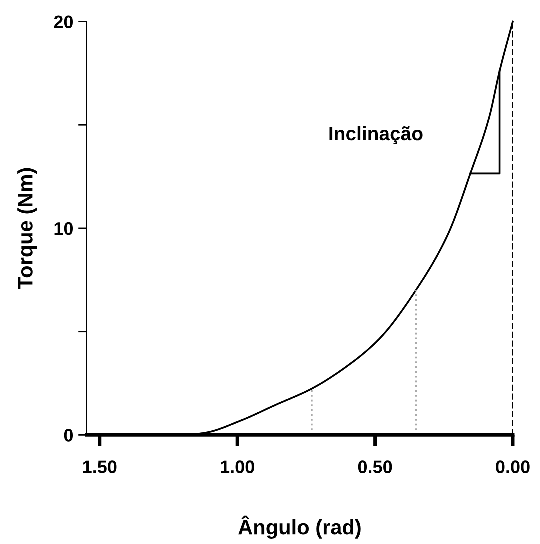 Image resolution: width=540 pixels, height=544 pixels. Describe the element at coordinates (64, 229) in the screenshot. I see `y-tick-label: 10` at that location.